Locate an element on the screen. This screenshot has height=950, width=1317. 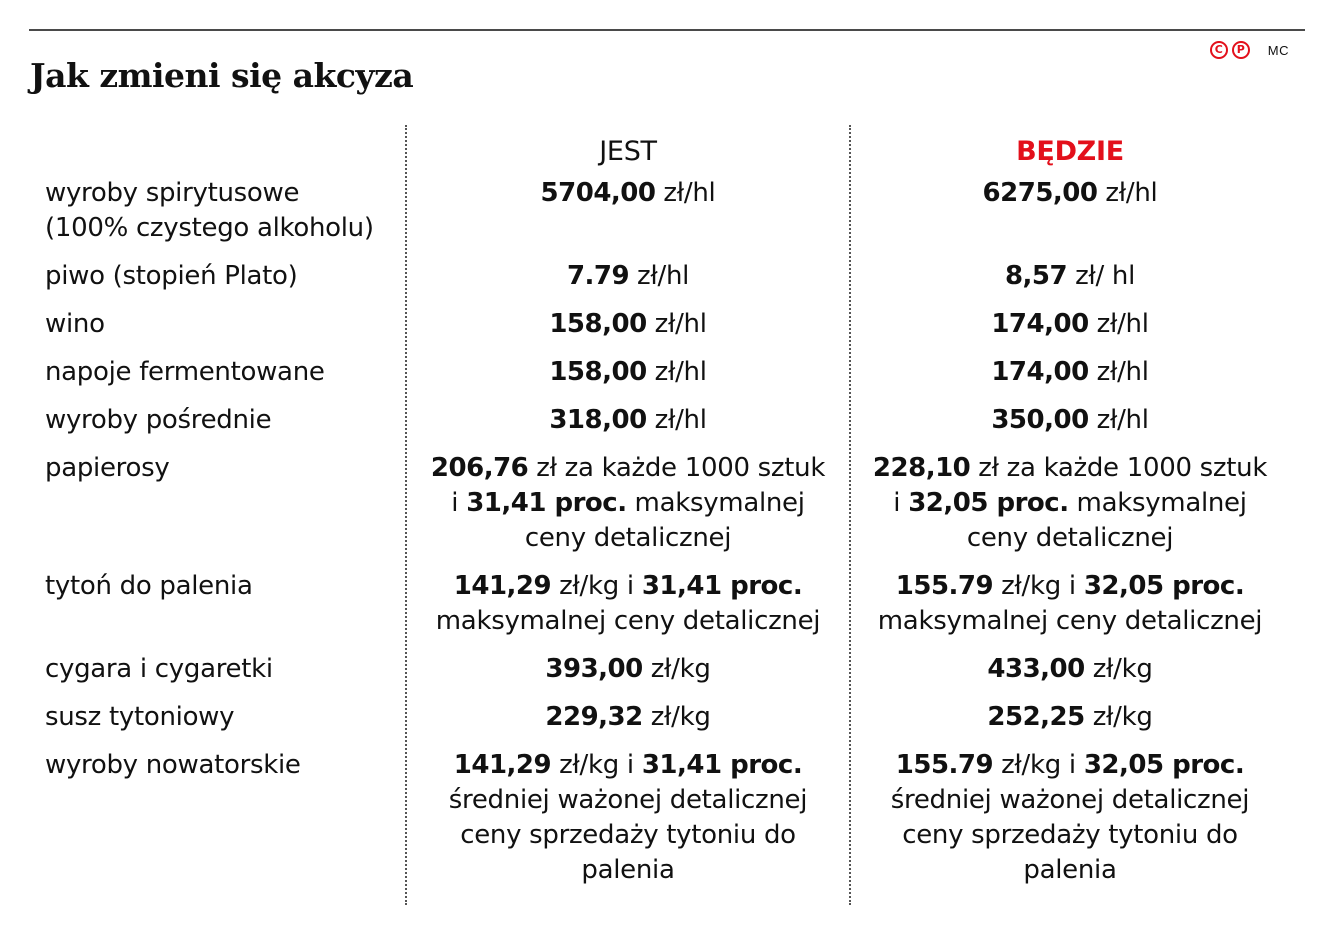
row-label: wyroby nowatorskie is located at coordinates (203, 765).